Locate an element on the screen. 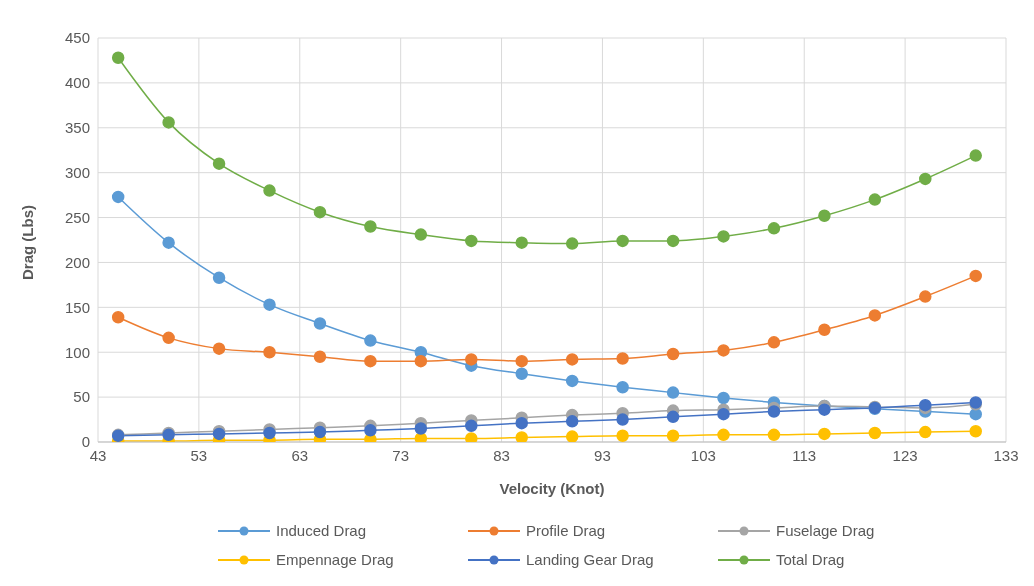  y-tick-label: 50 is located at coordinates (81, 397).